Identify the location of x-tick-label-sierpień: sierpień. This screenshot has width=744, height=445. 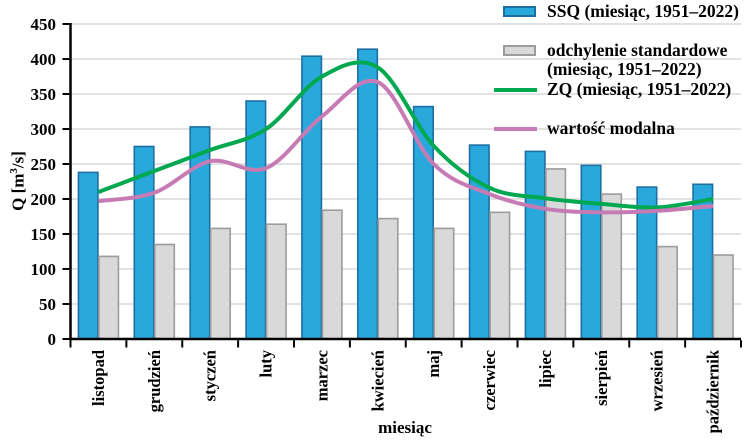
(601, 378).